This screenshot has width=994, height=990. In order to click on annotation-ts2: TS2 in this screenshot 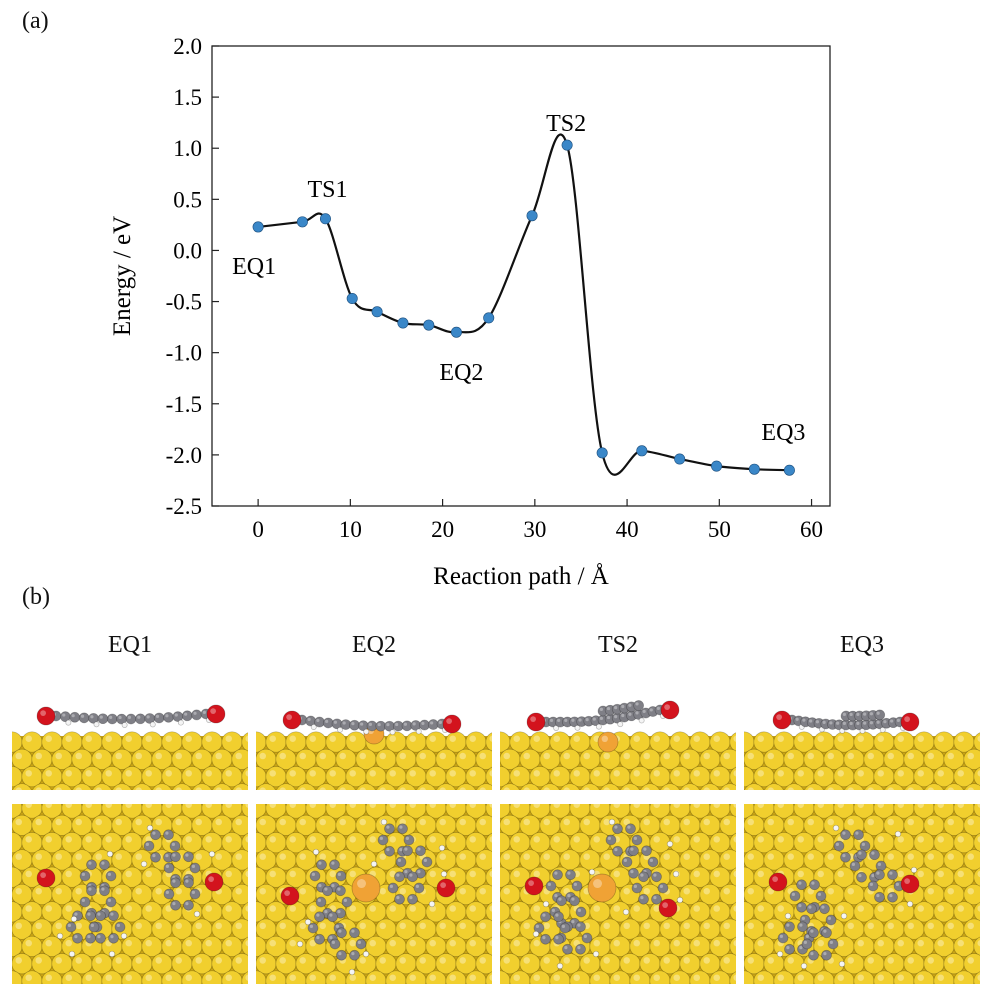, I will do `click(566, 124)`.